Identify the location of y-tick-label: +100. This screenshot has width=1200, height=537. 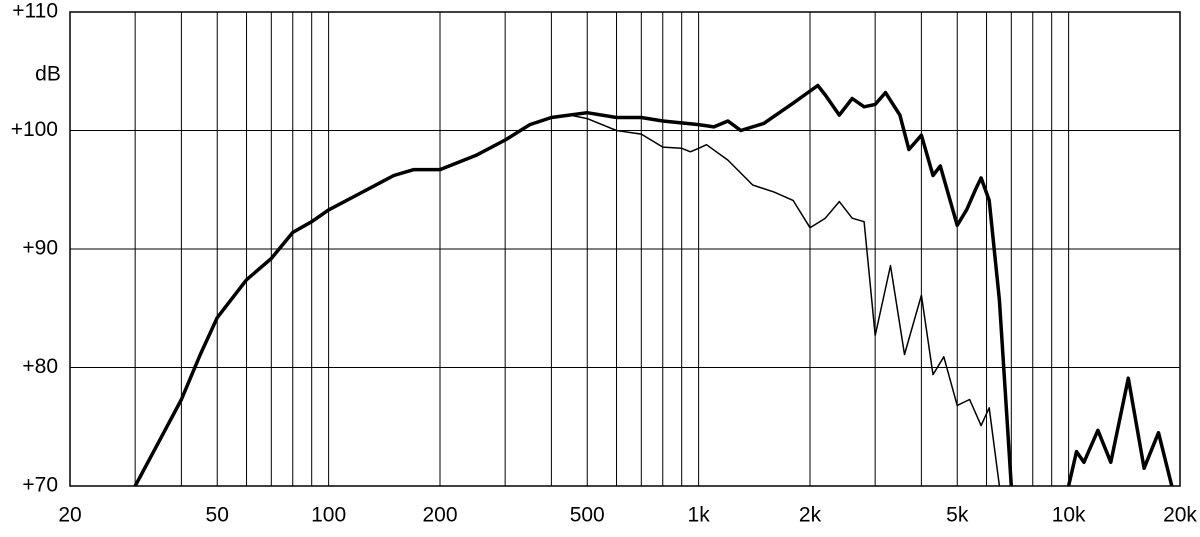
(34, 129).